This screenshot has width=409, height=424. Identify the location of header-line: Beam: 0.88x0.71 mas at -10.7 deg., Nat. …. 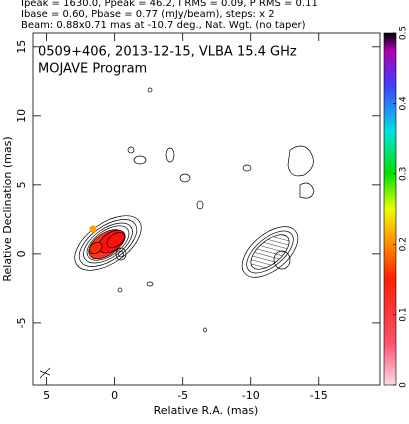
(163, 25).